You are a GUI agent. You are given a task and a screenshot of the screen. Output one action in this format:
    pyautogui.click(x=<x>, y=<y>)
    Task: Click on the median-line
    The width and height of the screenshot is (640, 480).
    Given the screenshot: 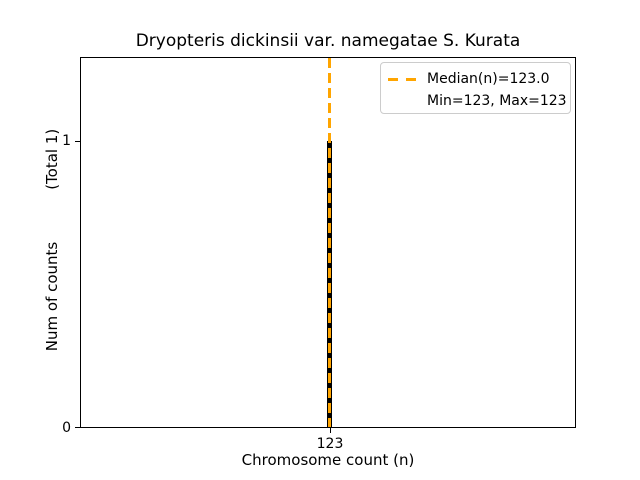 What is the action you would take?
    pyautogui.click(x=329, y=242)
    